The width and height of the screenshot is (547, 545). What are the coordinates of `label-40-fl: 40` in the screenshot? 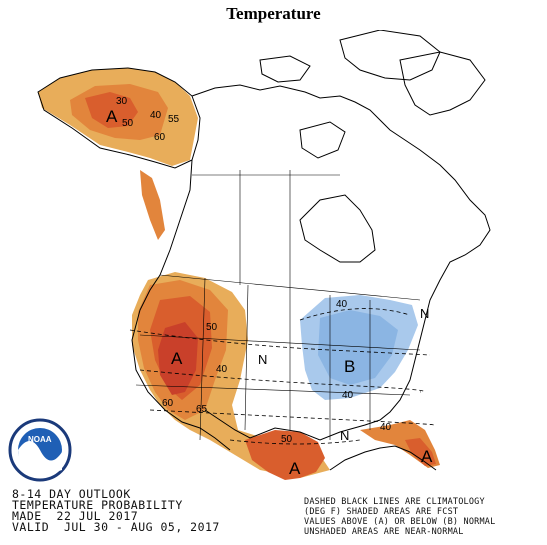 It's located at (386, 427).